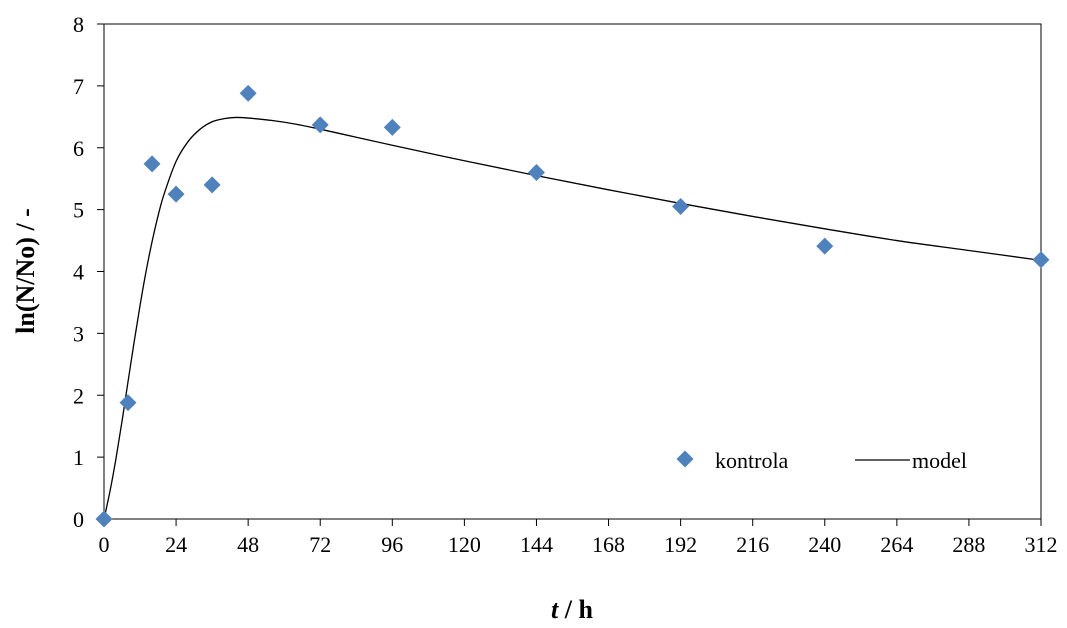 The height and width of the screenshot is (628, 1067). What do you see at coordinates (536, 544) in the screenshot?
I see `x-tick-label: 144` at bounding box center [536, 544].